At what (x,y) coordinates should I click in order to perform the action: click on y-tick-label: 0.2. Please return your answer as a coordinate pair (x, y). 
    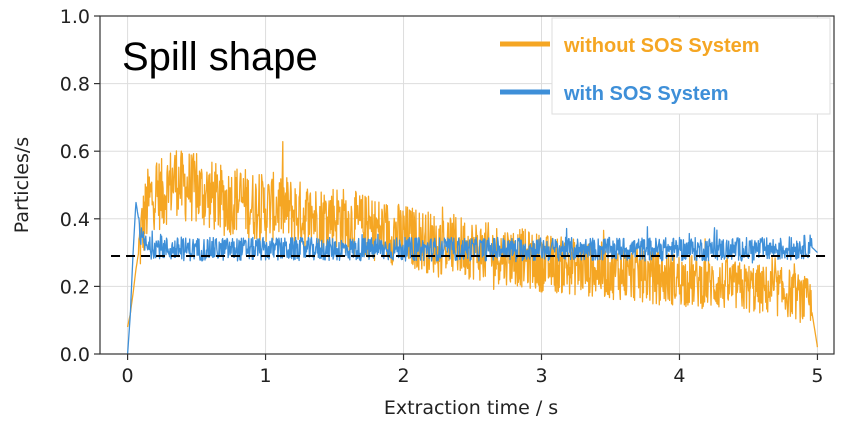
    Looking at the image, I should click on (75, 287).